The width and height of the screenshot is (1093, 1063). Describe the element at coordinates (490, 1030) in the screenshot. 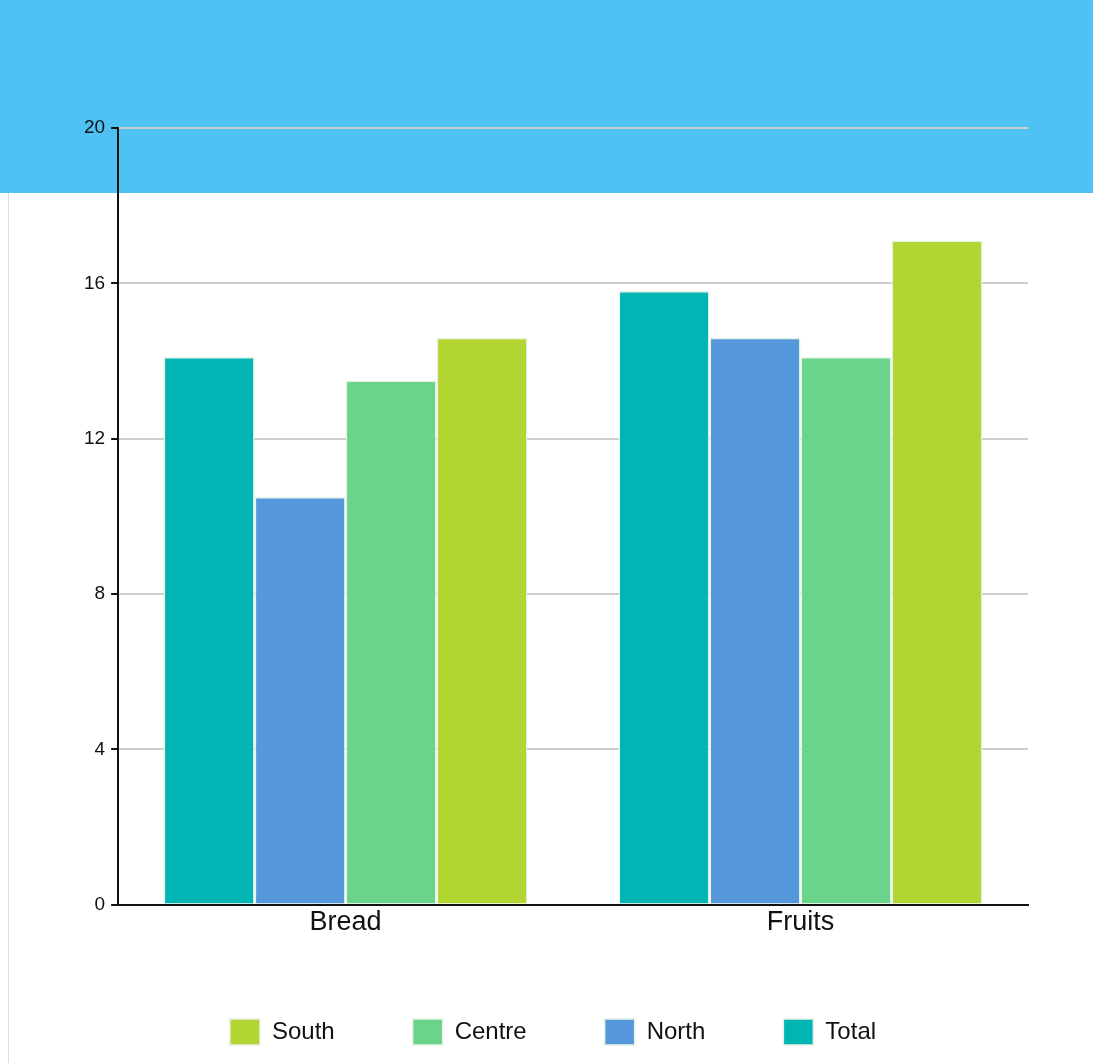

I see `legend-label: Centre` at that location.